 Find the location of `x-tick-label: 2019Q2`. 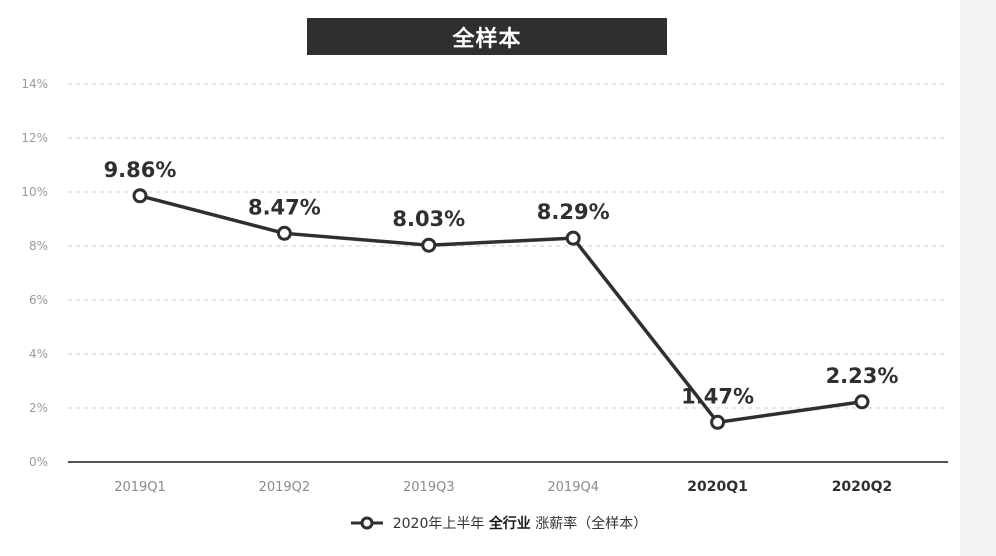

x-tick-label: 2019Q2 is located at coordinates (285, 487).